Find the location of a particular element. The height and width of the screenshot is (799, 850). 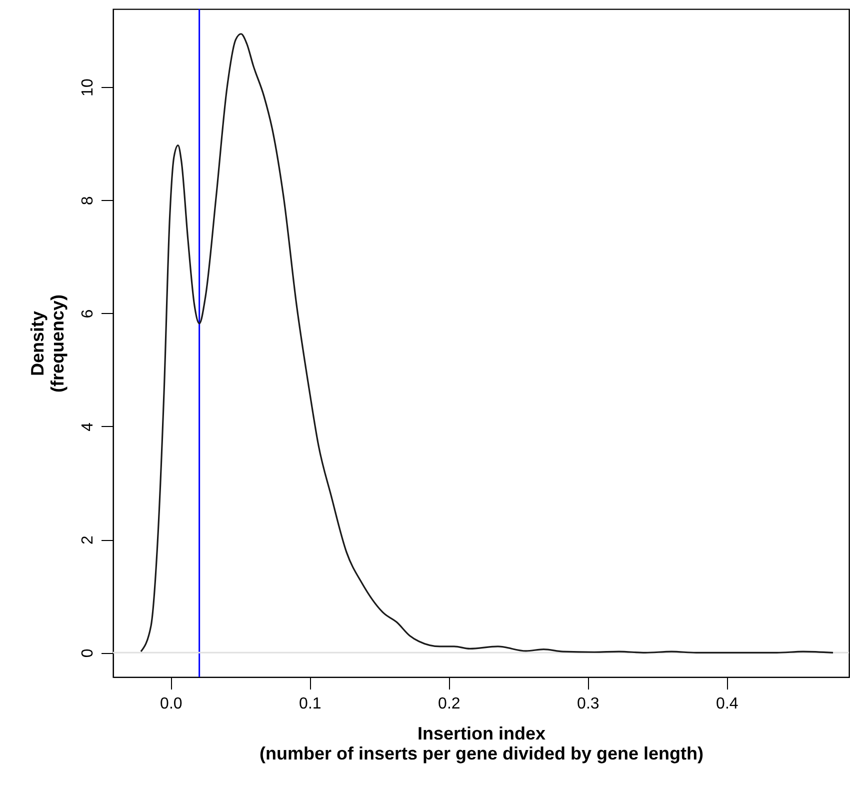

x-axis-title: Insertion index (number of inserts per gene divided by gene length) is located at coordinates (481, 744).